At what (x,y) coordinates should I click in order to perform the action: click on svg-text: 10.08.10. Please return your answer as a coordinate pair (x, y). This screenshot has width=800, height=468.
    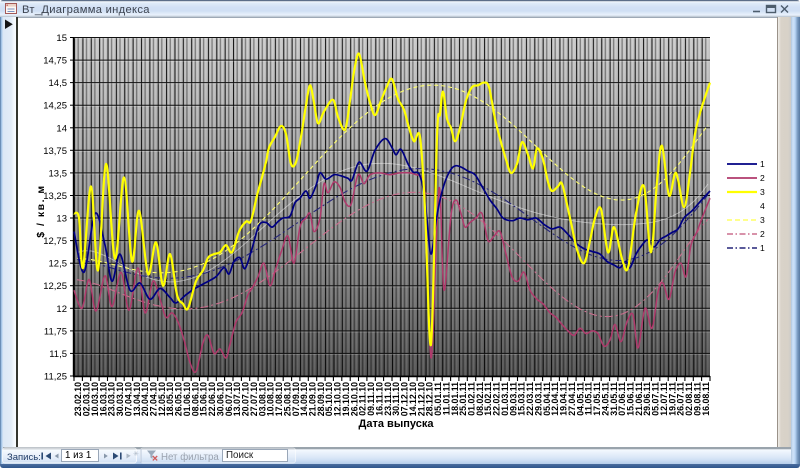
    Looking at the image, I should click on (271, 399).